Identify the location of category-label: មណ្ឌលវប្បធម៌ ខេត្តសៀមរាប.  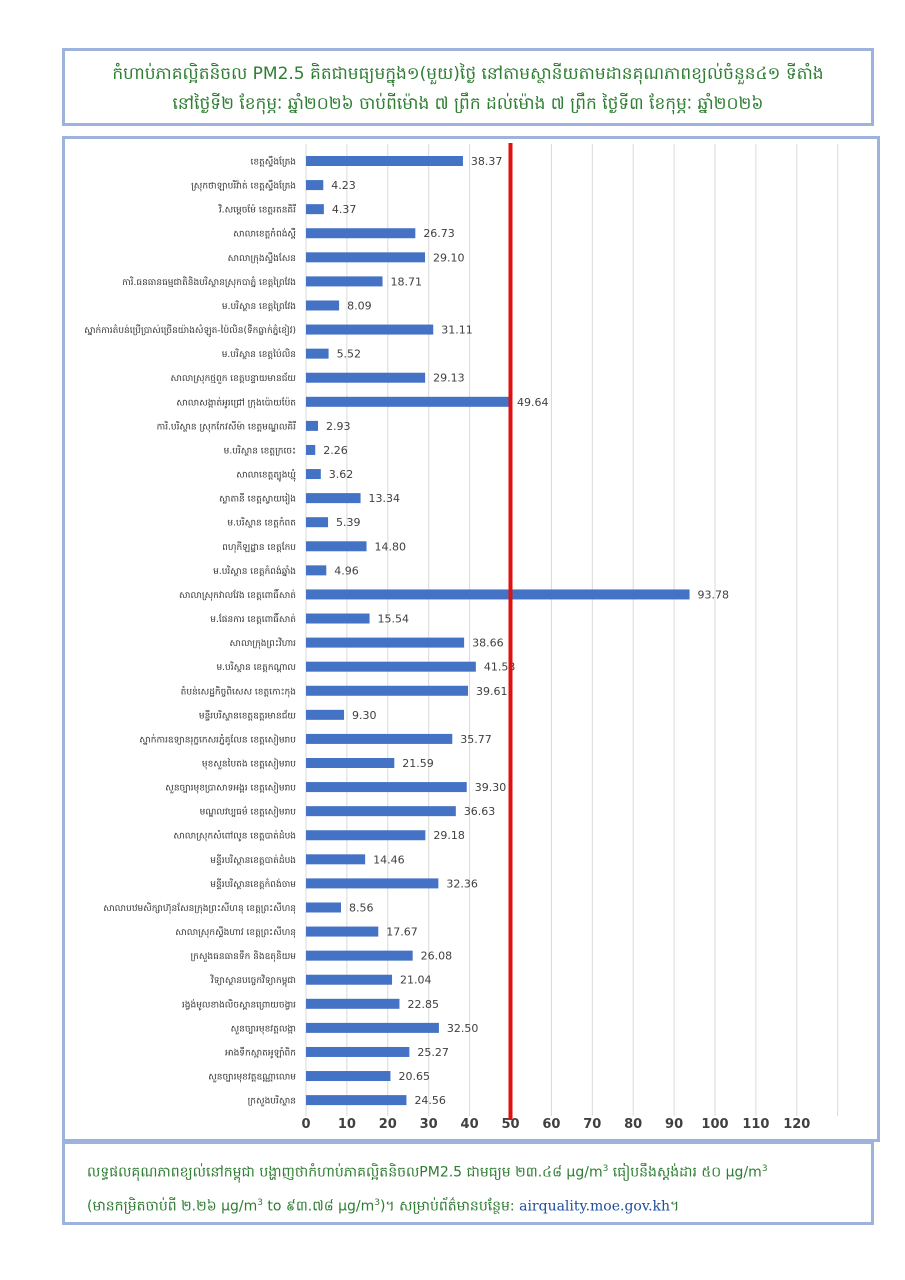
(248, 812).